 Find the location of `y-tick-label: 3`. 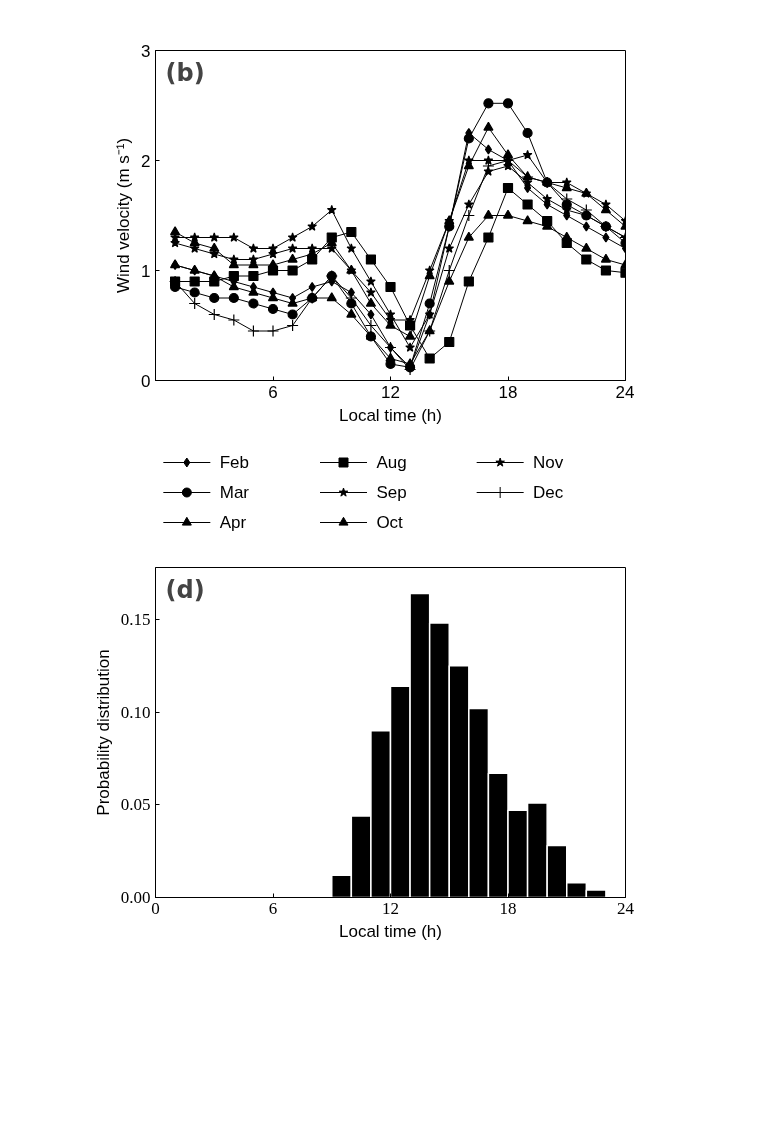

y-tick-label: 3 is located at coordinates (146, 51).